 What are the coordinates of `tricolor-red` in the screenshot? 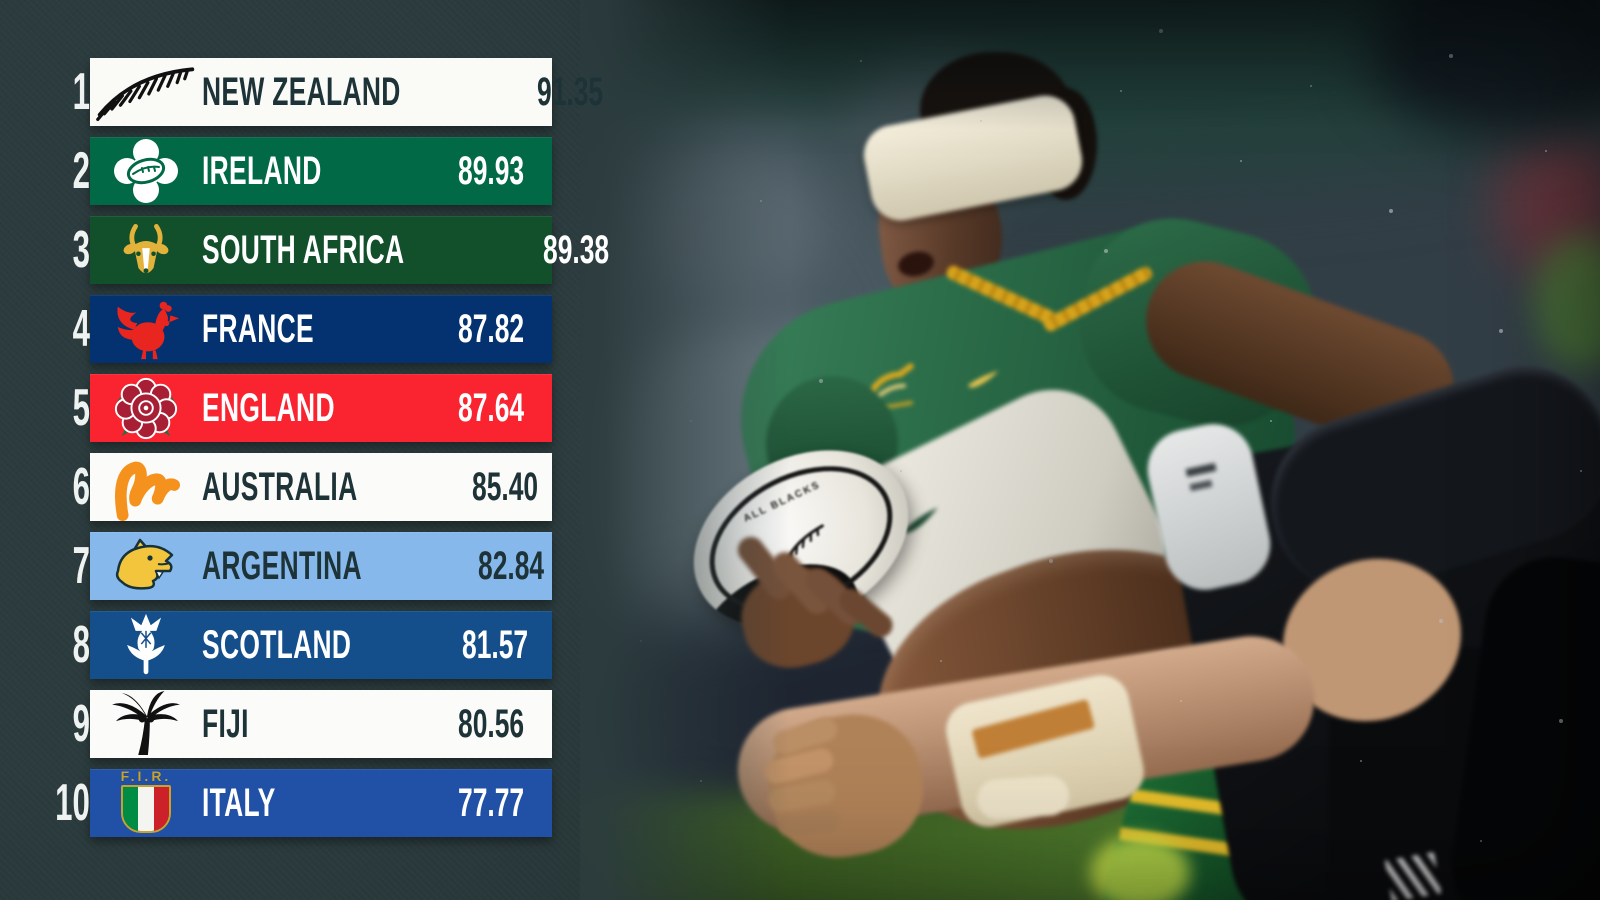 It's located at (161, 809).